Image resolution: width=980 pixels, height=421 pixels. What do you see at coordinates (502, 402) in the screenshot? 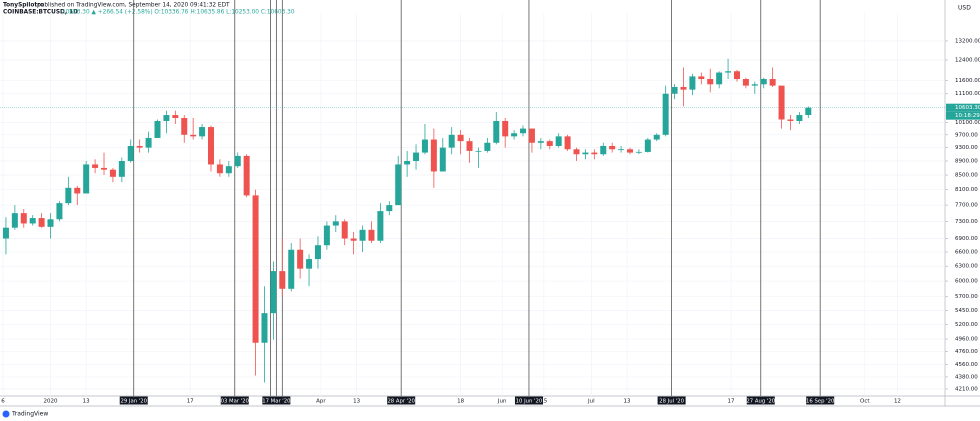
I see `x-tick-label: Jun` at bounding box center [502, 402].